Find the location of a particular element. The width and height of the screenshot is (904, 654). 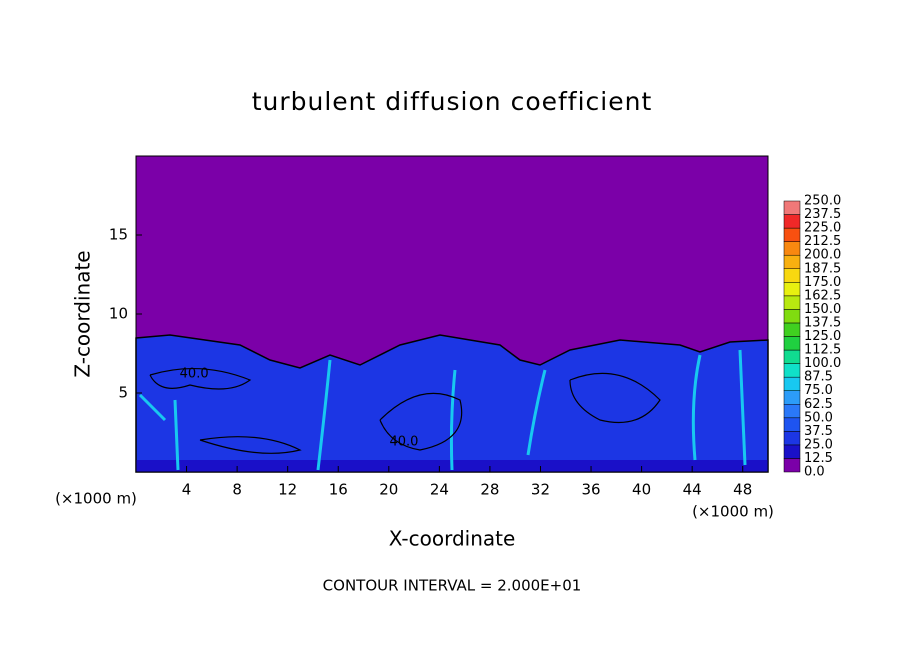

x-tick-label: 28 is located at coordinates (489, 490).